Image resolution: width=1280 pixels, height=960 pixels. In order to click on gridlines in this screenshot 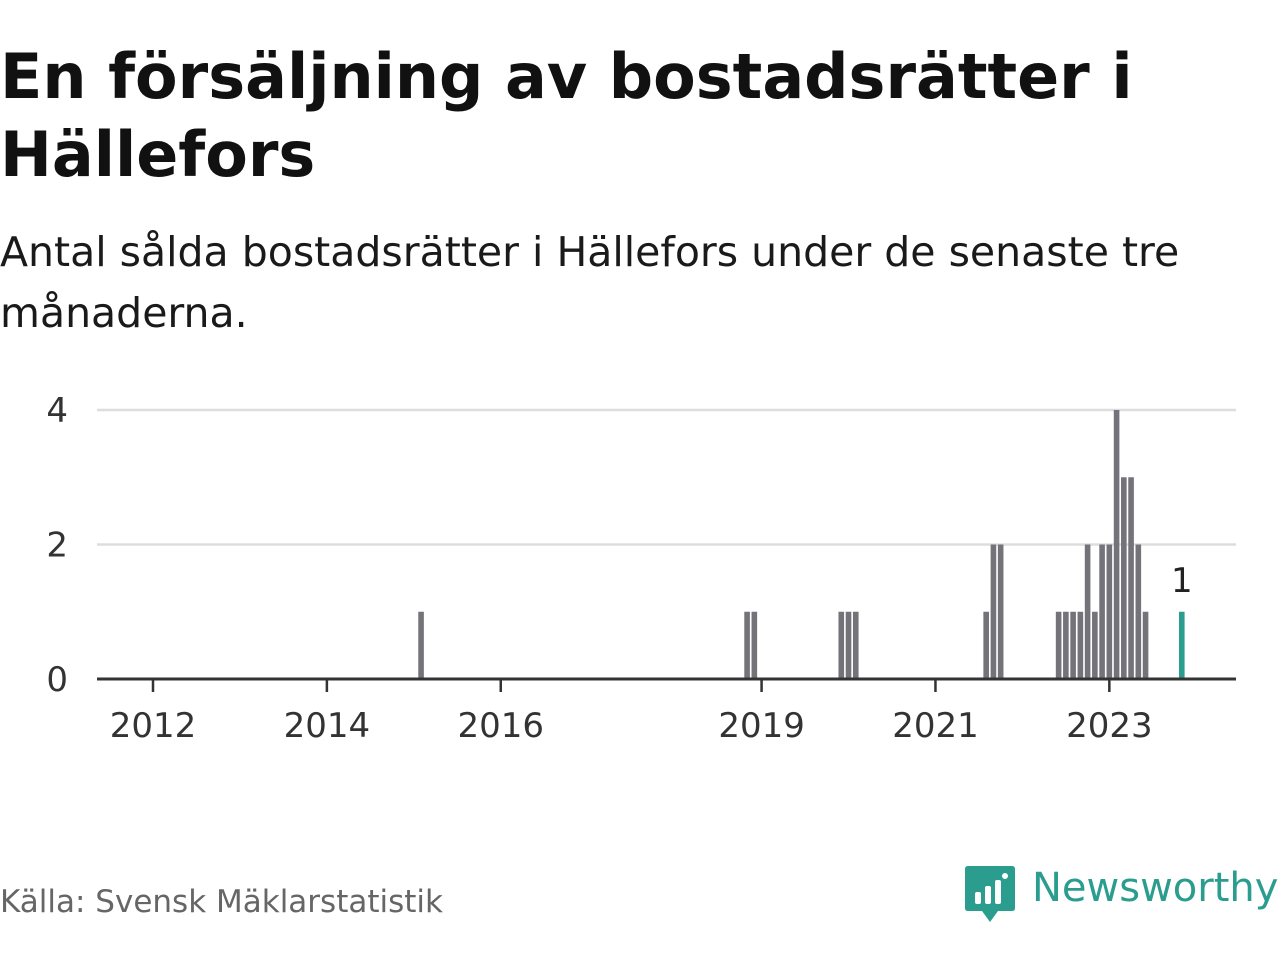, I will do `click(666, 477)`.